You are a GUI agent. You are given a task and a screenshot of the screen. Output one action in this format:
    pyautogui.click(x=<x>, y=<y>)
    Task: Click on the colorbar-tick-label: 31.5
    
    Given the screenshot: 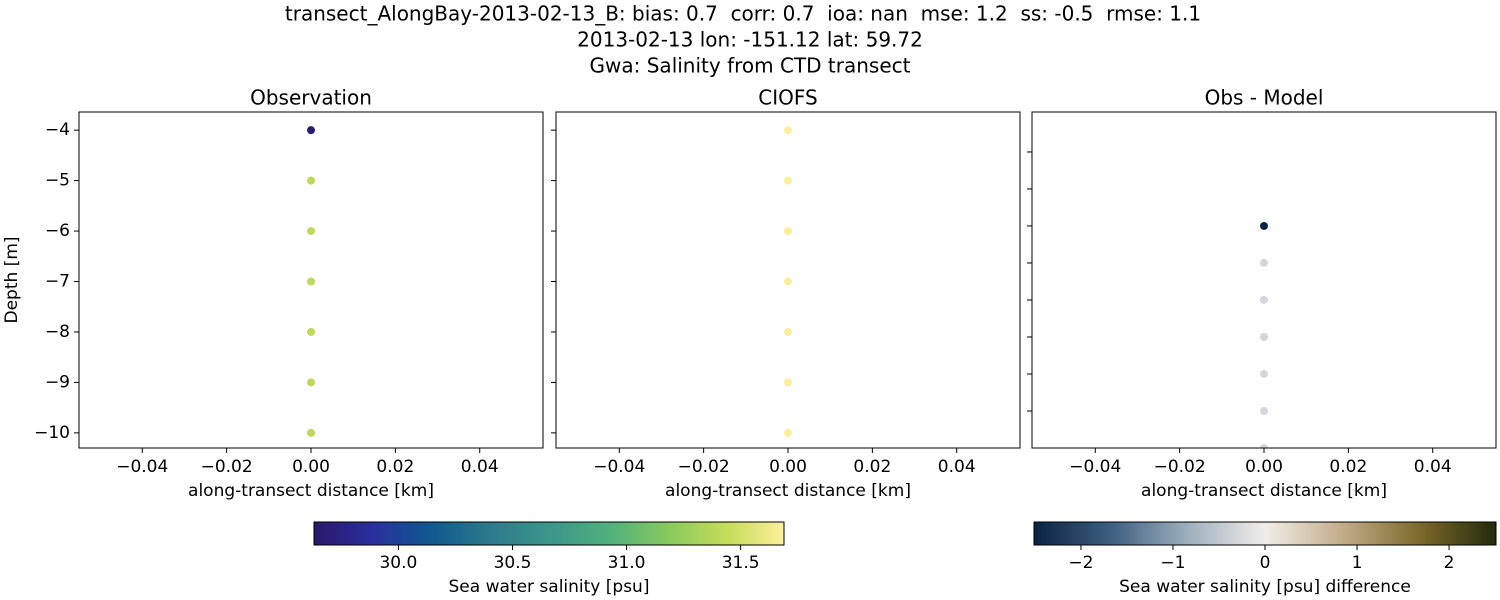 What is the action you would take?
    pyautogui.click(x=741, y=563)
    